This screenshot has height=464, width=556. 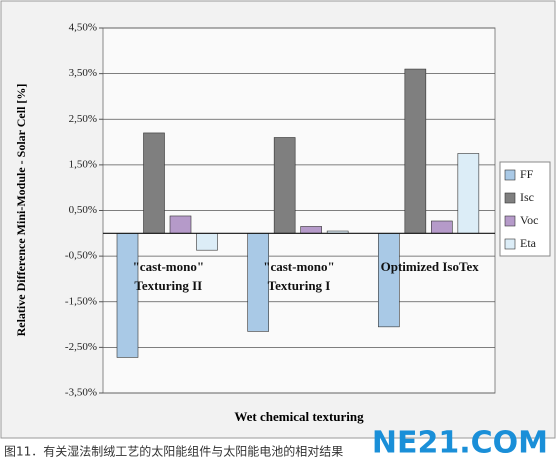 What do you see at coordinates (83, 164) in the screenshot?
I see `y-tick-label: 1,50%` at bounding box center [83, 164].